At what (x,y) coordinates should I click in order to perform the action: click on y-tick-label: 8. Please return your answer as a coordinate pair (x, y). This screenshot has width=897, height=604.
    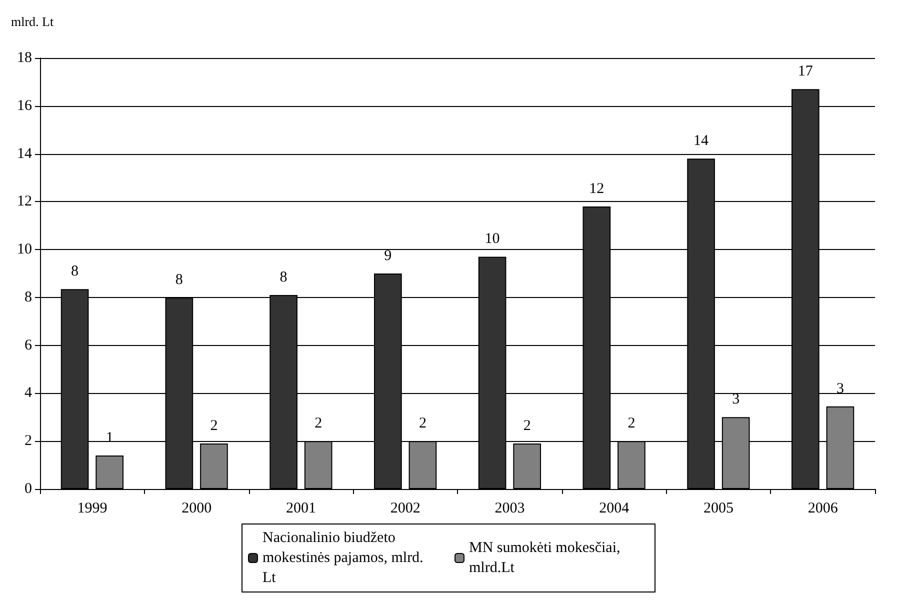
    Looking at the image, I should click on (28, 297).